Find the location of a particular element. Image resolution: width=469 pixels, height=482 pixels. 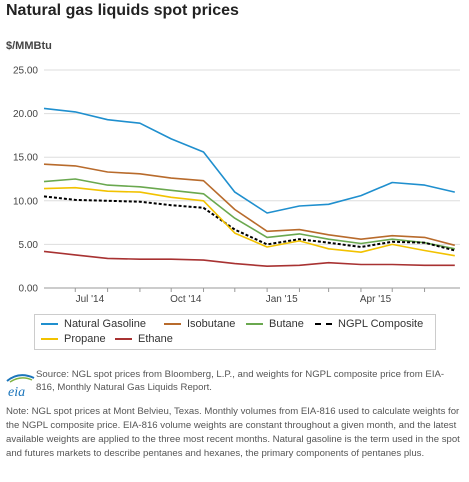

series-line-propane is located at coordinates (249, 221).